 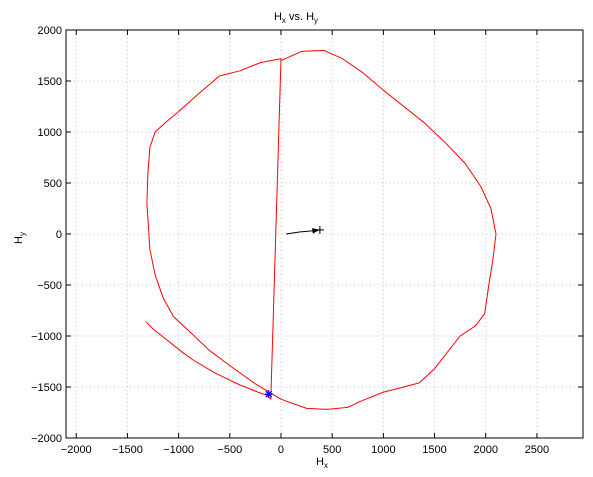 What do you see at coordinates (300, 17) in the screenshot?
I see `title-vs: vs. H` at bounding box center [300, 17].